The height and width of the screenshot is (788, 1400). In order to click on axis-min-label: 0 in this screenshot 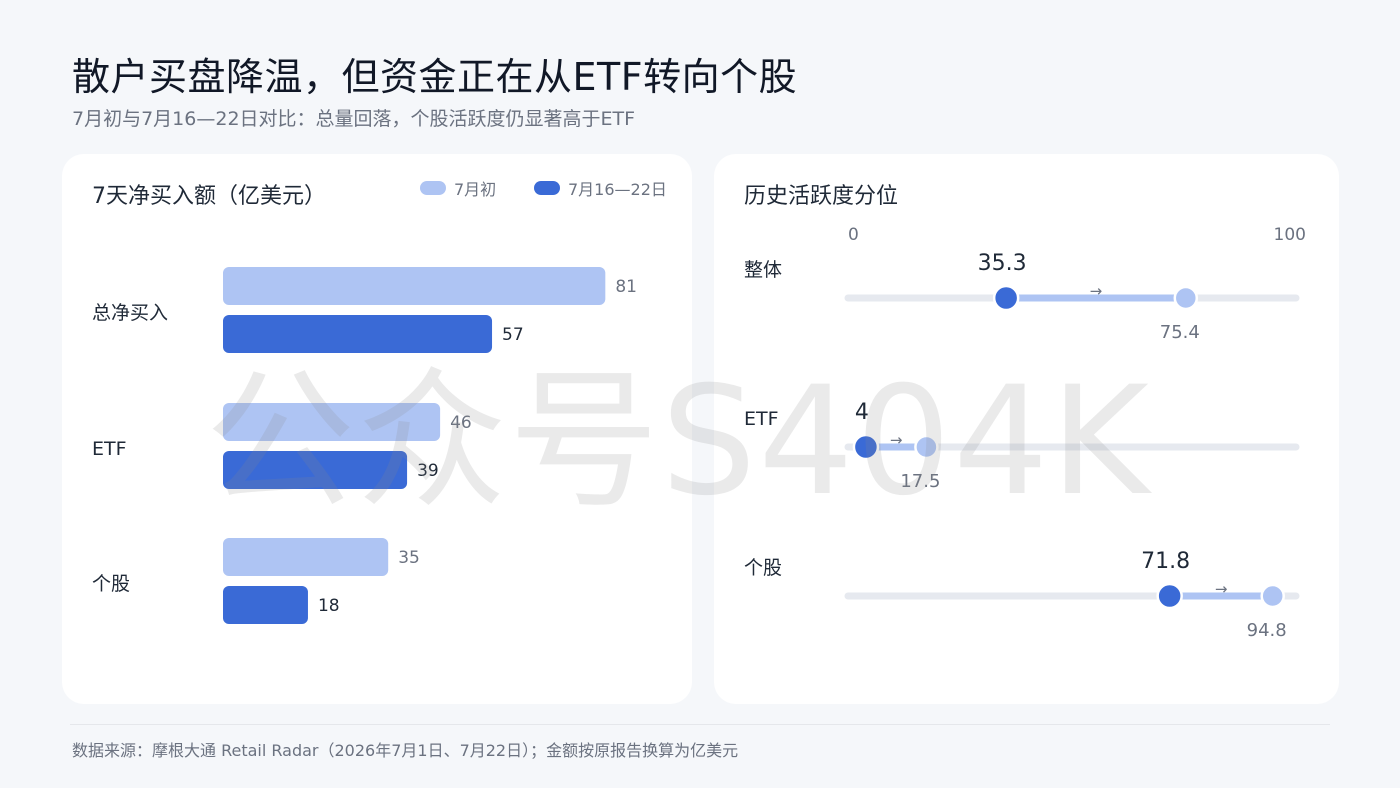, I will do `click(853, 235)`.